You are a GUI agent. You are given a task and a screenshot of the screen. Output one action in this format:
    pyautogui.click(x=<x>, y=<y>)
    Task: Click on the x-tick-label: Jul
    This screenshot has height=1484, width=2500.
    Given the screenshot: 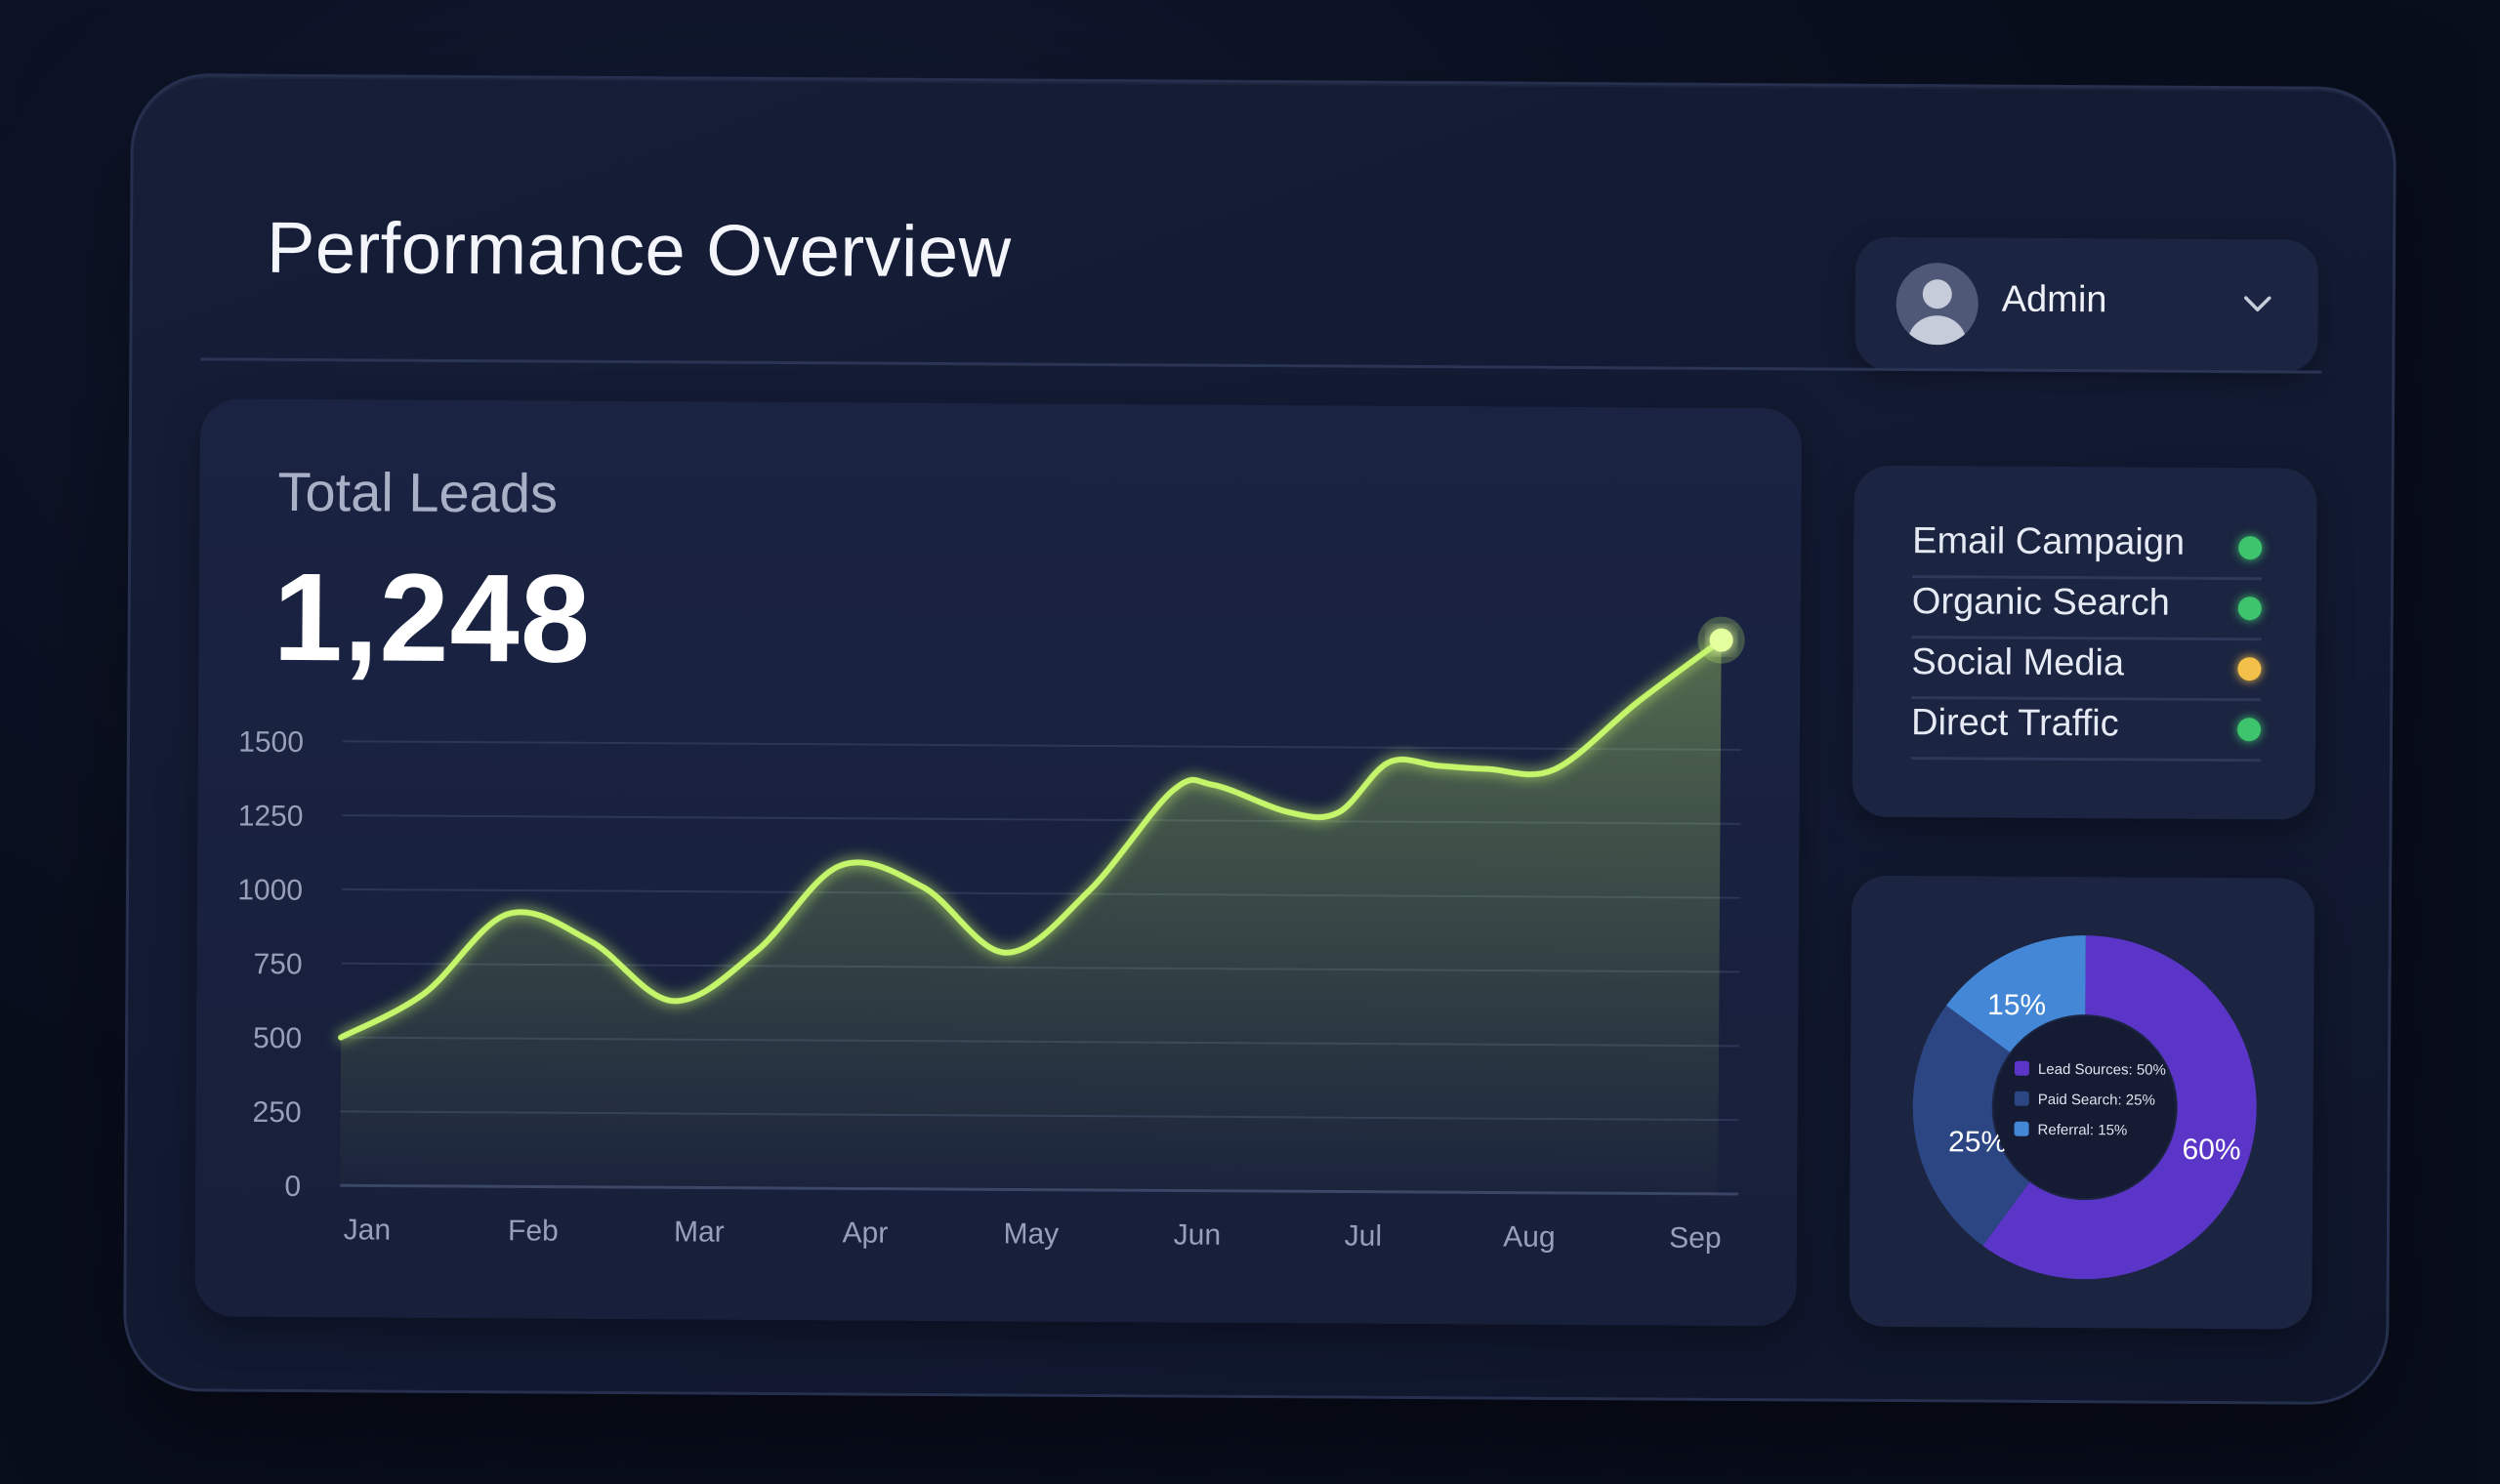 What is the action you would take?
    pyautogui.click(x=1364, y=1237)
    